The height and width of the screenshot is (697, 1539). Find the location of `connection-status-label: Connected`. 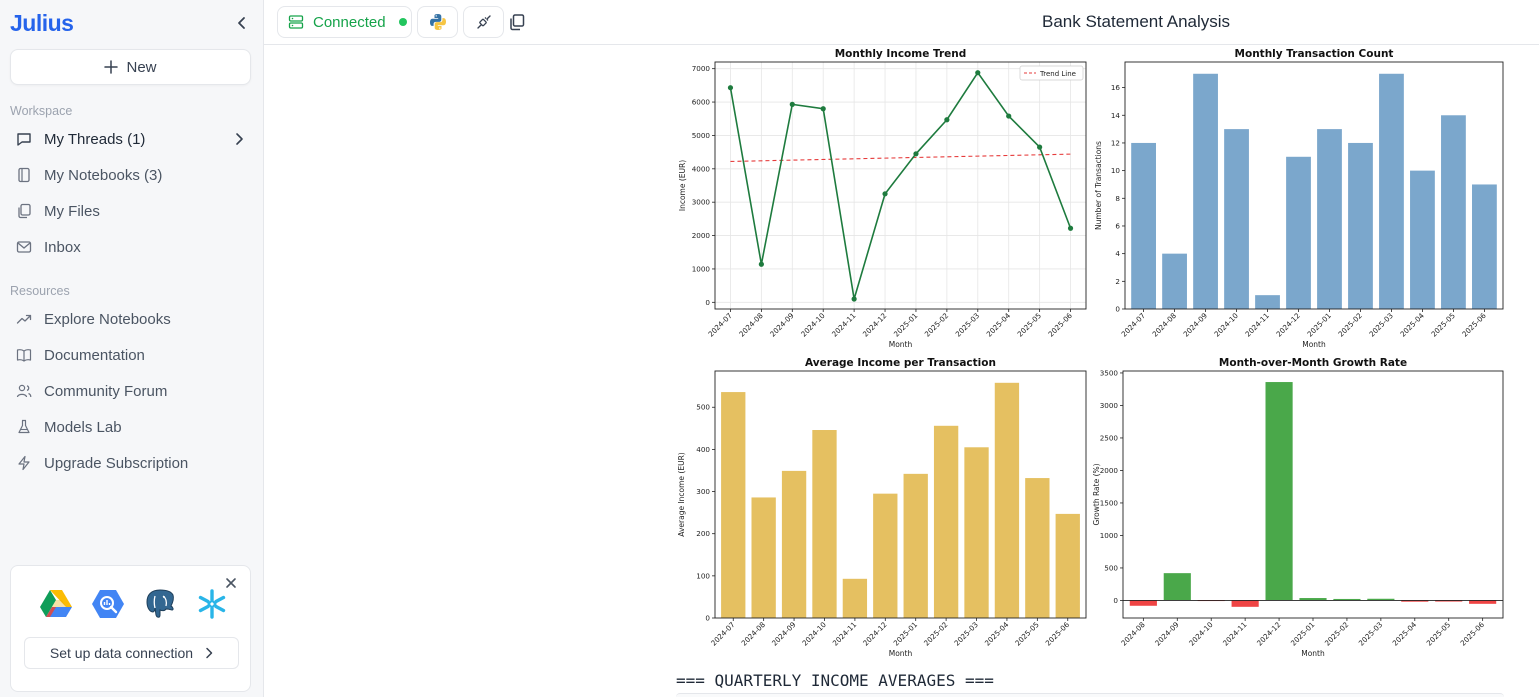

connection-status-label: Connected is located at coordinates (349, 22).